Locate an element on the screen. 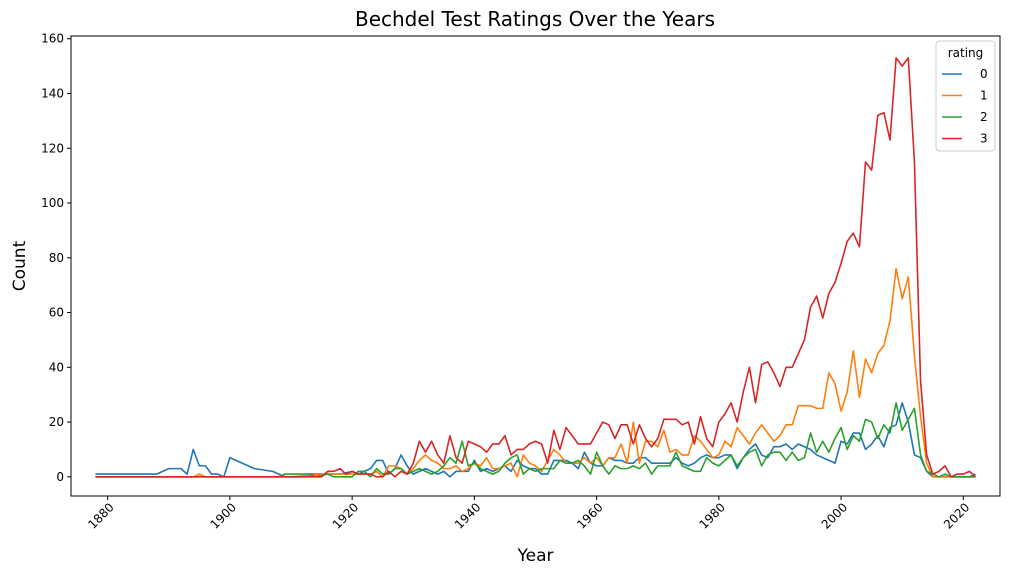 This screenshot has width=1010, height=575. y-tick-label: 0 is located at coordinates (60, 477).